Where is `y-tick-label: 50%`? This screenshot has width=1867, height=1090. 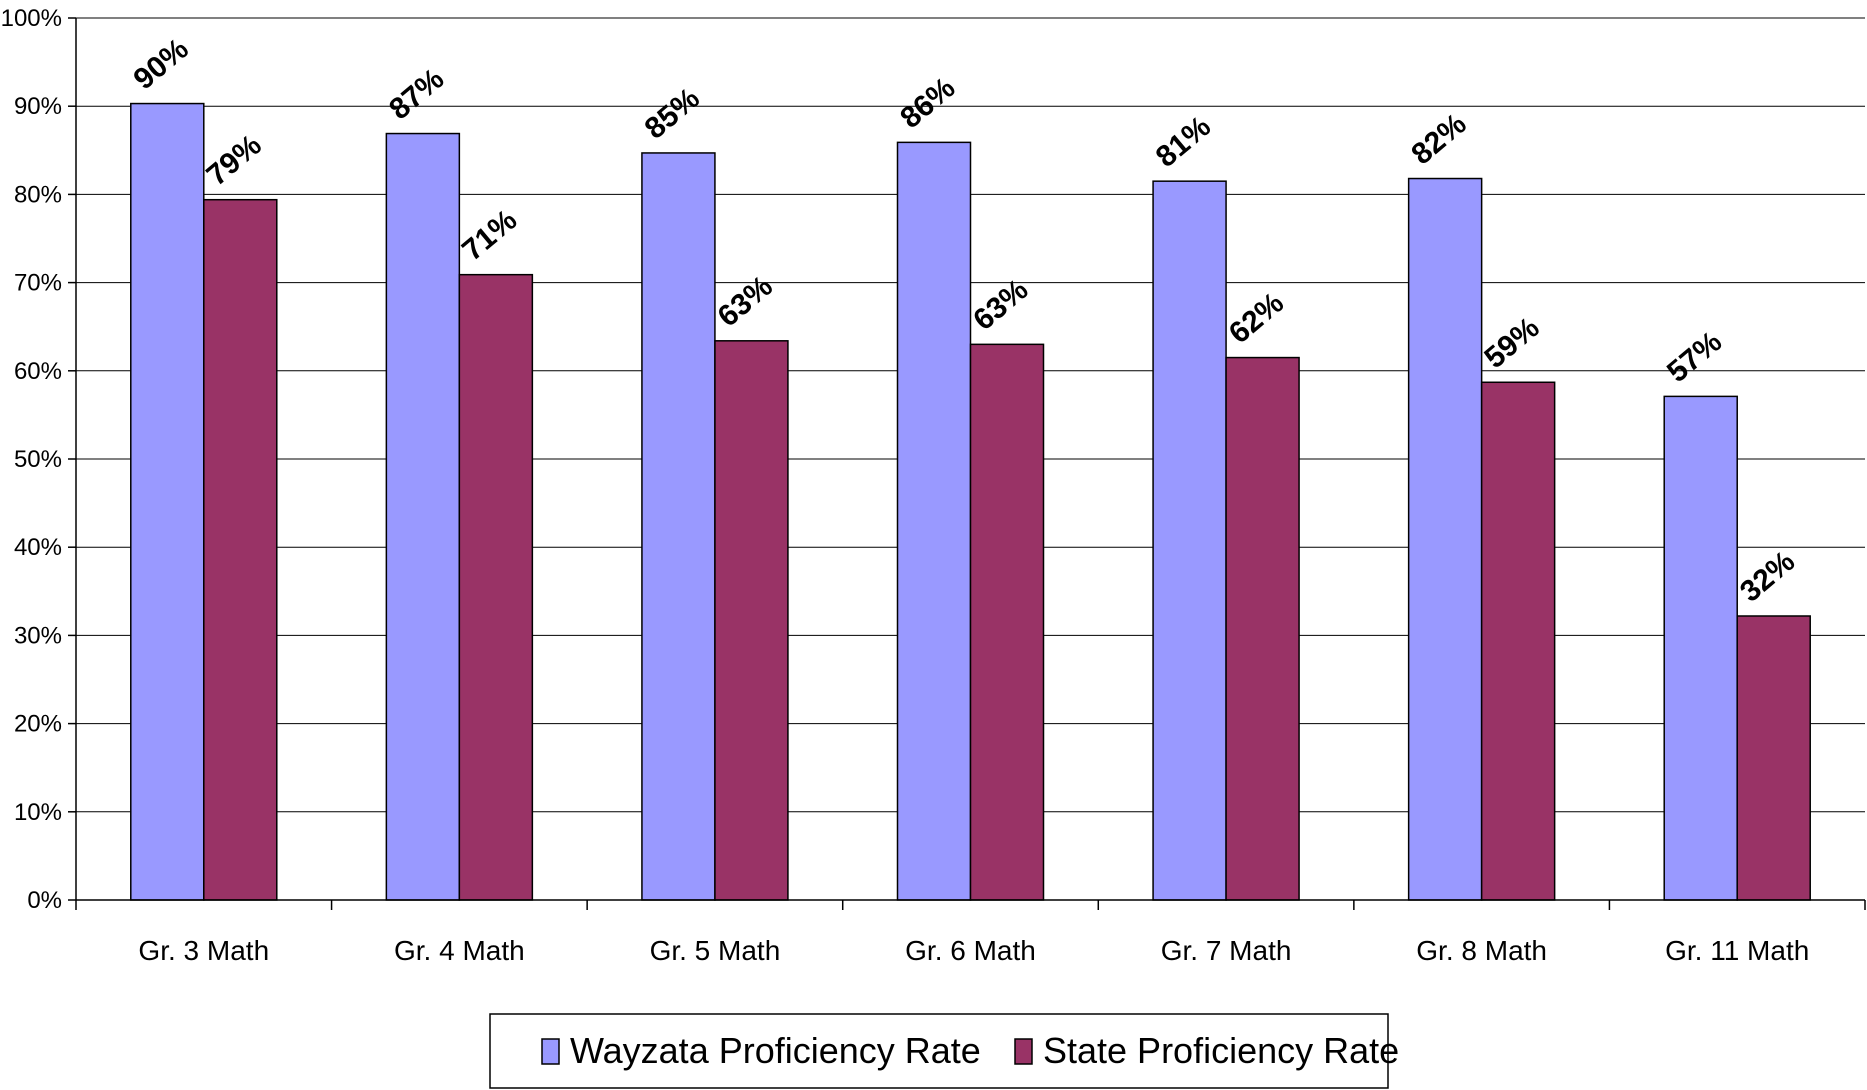 y-tick-label: 50% is located at coordinates (38, 459).